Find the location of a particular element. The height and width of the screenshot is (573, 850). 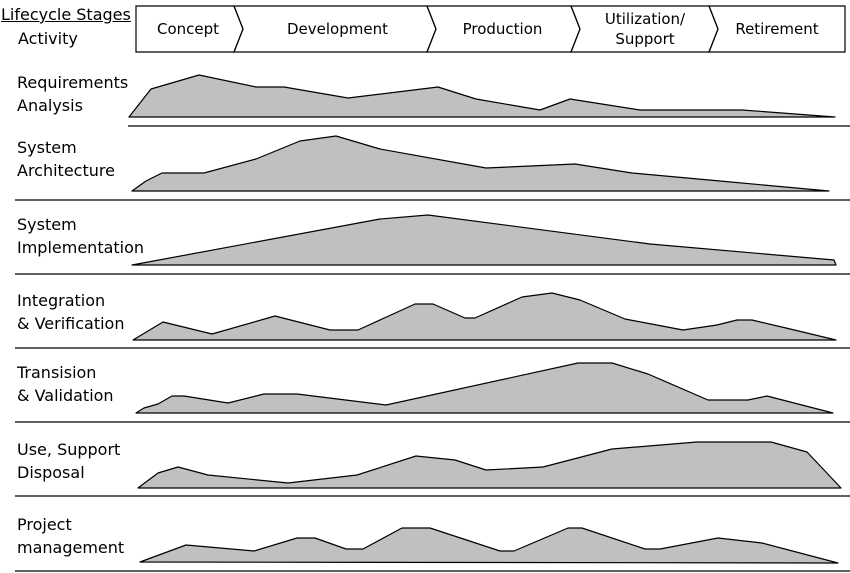

profile-use-support-disposal is located at coordinates (489, 465).